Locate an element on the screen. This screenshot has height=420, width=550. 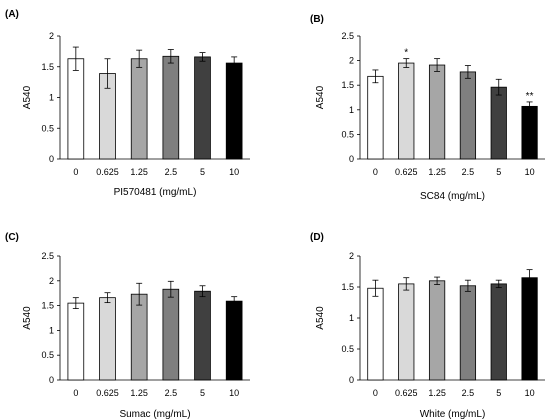
x-axis-title: SC84 (mg/mL) is located at coordinates (452, 196).